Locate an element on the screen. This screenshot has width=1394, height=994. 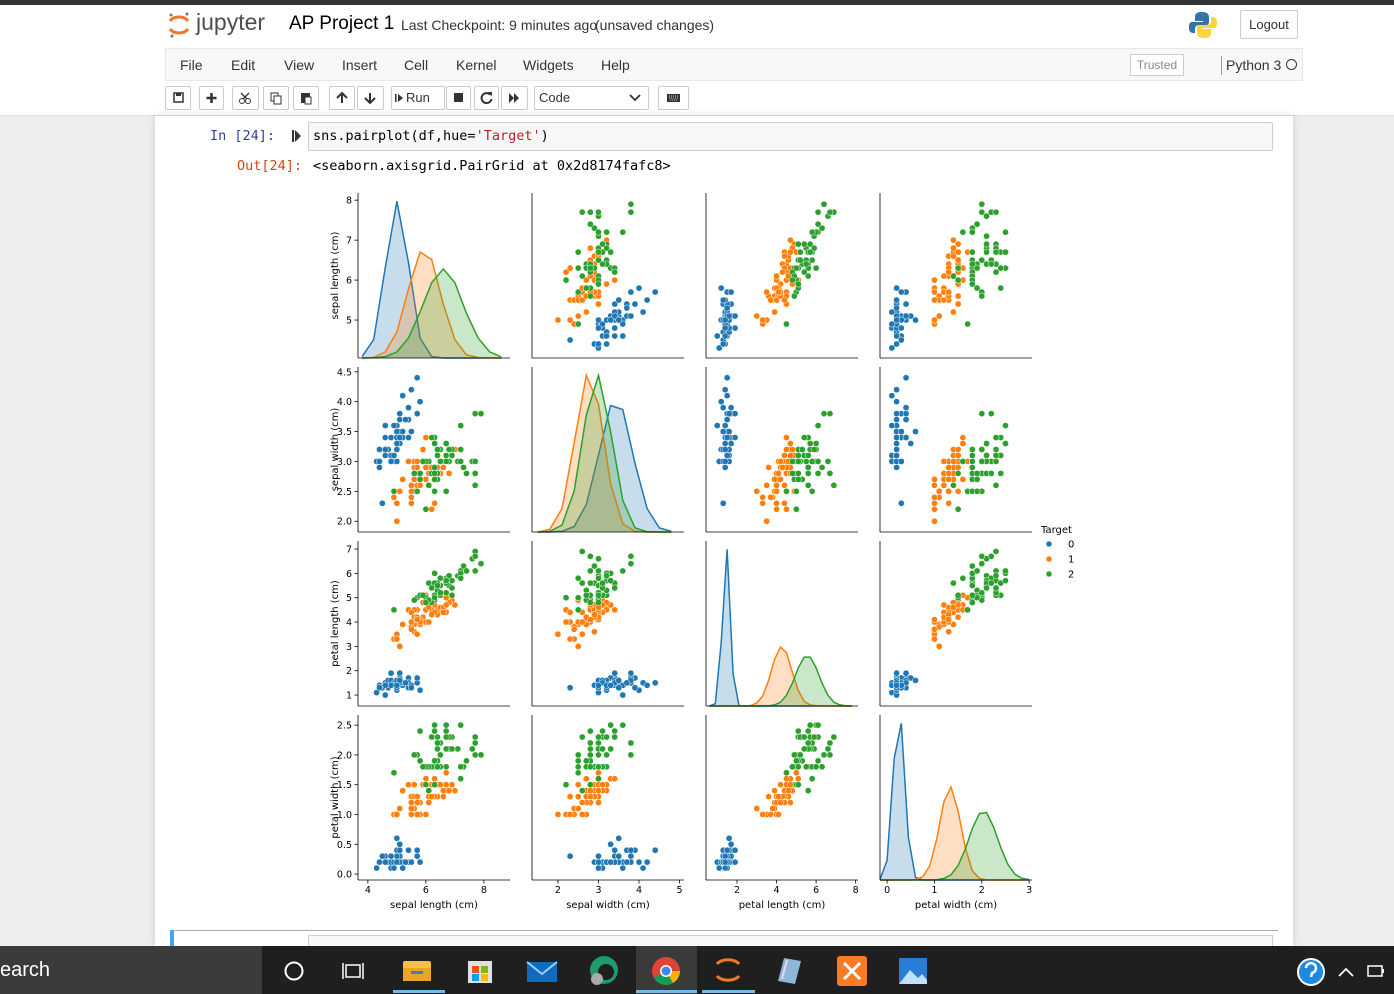
icon is located at coordinates (635, 98).